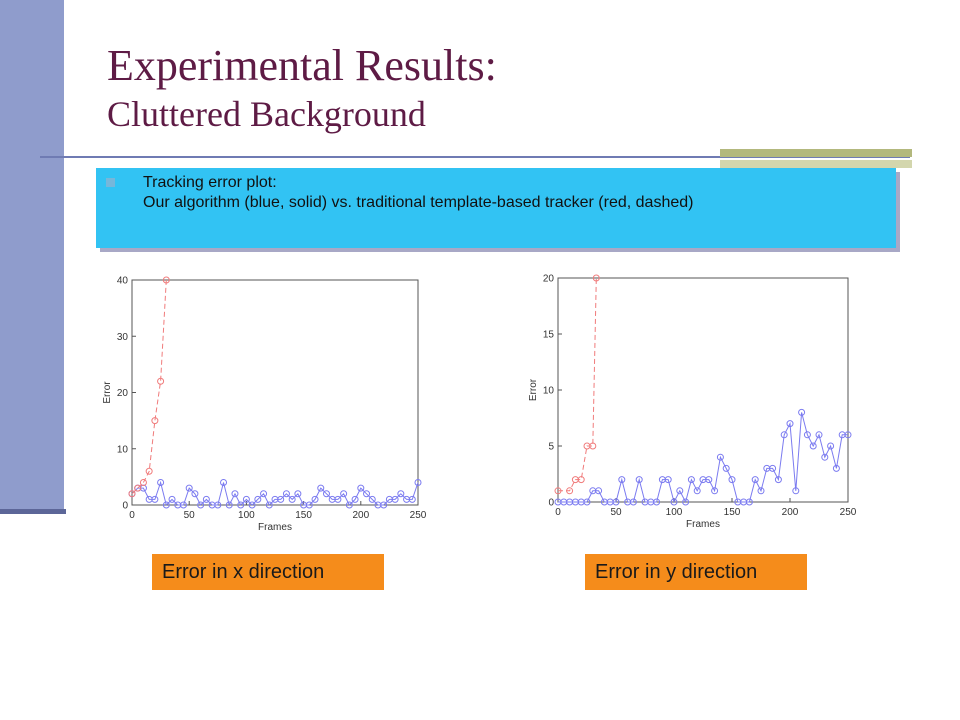 The width and height of the screenshot is (960, 720). What do you see at coordinates (703, 524) in the screenshot?
I see `x-axis-label: Frames` at bounding box center [703, 524].